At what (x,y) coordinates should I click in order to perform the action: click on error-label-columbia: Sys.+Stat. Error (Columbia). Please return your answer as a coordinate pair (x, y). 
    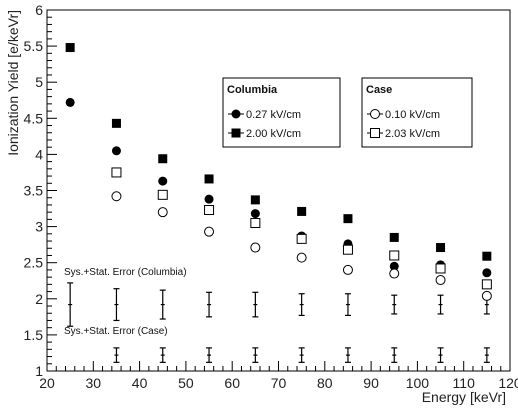
    Looking at the image, I should click on (125, 272).